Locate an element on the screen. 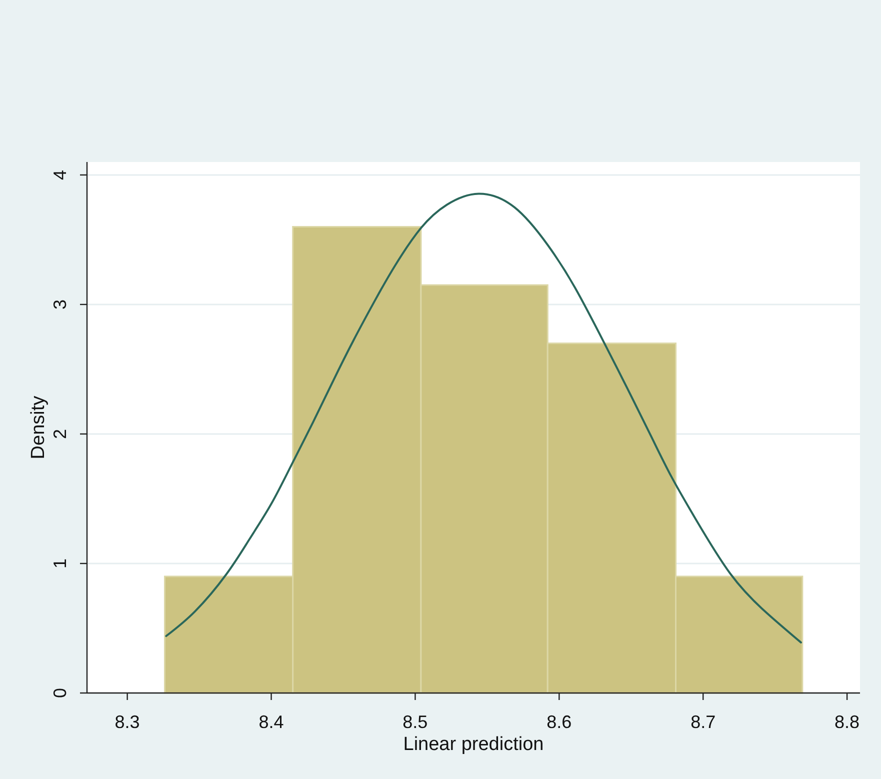  x-axis-title: Linear prediction is located at coordinates (473, 744).